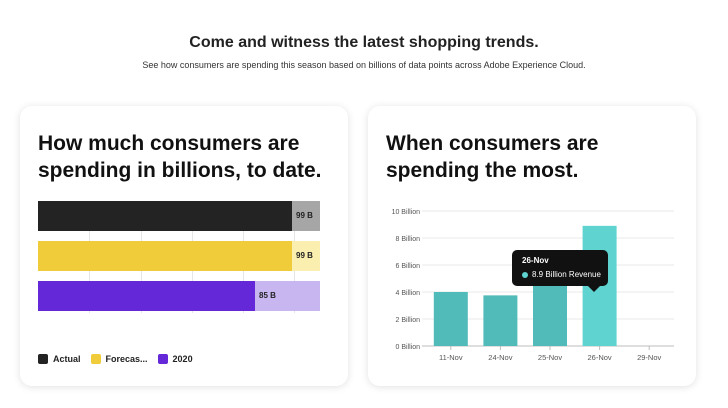 This screenshot has width=728, height=408. What do you see at coordinates (95, 359) in the screenshot?
I see `legend-swatch-forecast` at bounding box center [95, 359].